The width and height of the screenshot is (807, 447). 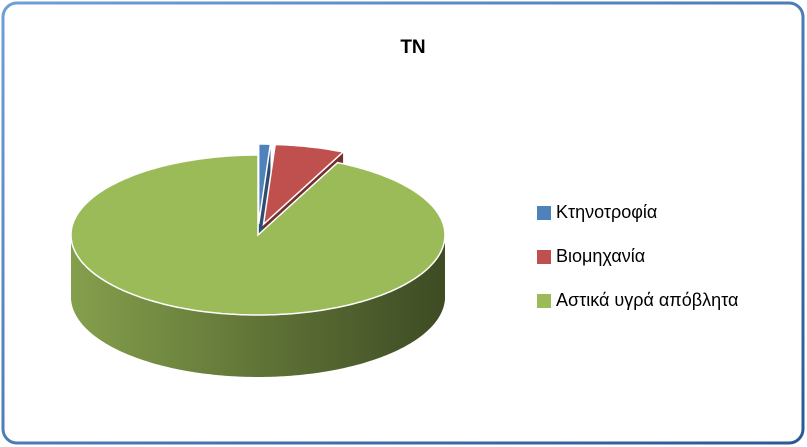 What do you see at coordinates (606, 212) in the screenshot?
I see `legend-label: Κτηνοτροφία` at bounding box center [606, 212].